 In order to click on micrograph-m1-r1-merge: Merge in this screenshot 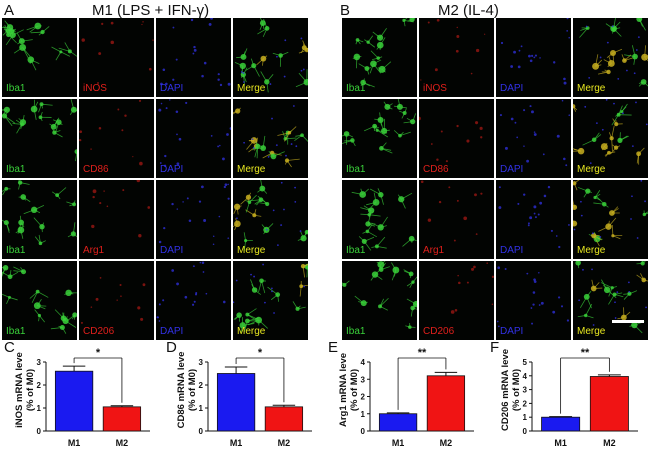, I will do `click(270, 57)`.